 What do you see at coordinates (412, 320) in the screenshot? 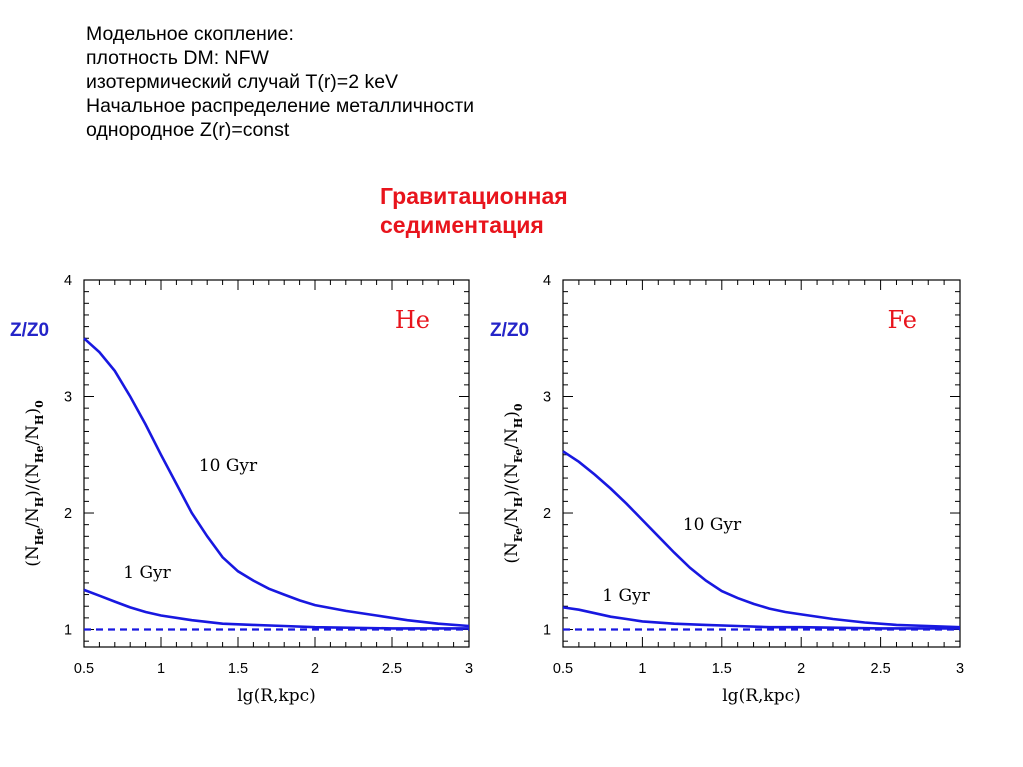
I see `element-label: He` at bounding box center [412, 320].